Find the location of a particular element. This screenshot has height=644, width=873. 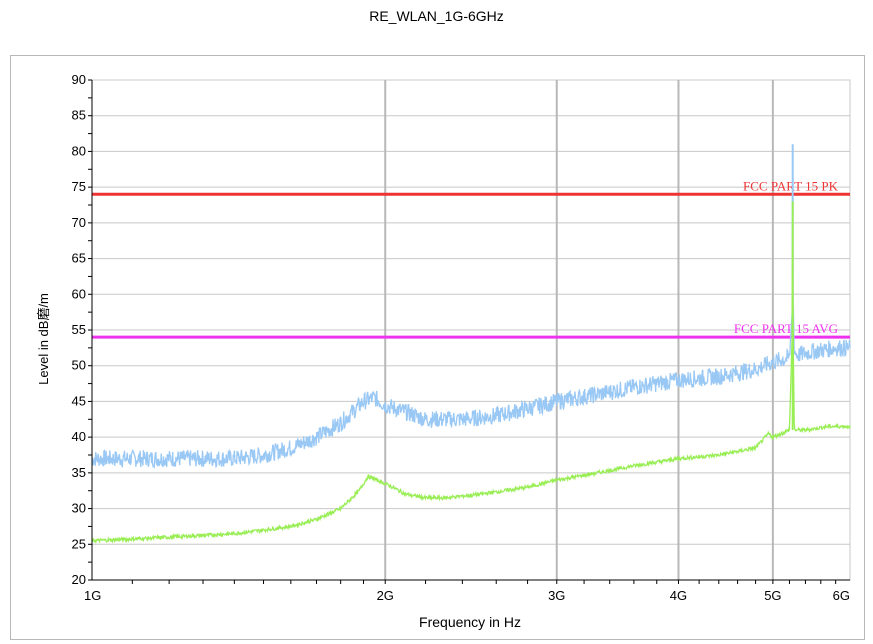

y-tick-label: 55 is located at coordinates (79, 329).